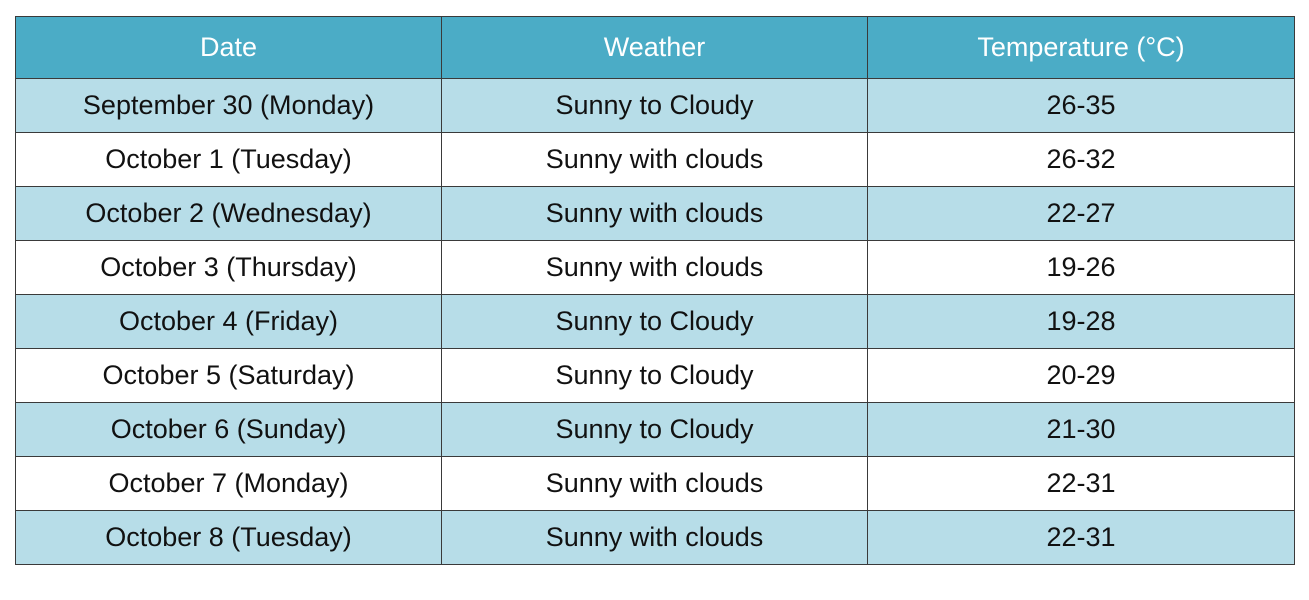  What do you see at coordinates (228, 537) in the screenshot?
I see `date-cell: October 8 (Tuesday)` at bounding box center [228, 537].